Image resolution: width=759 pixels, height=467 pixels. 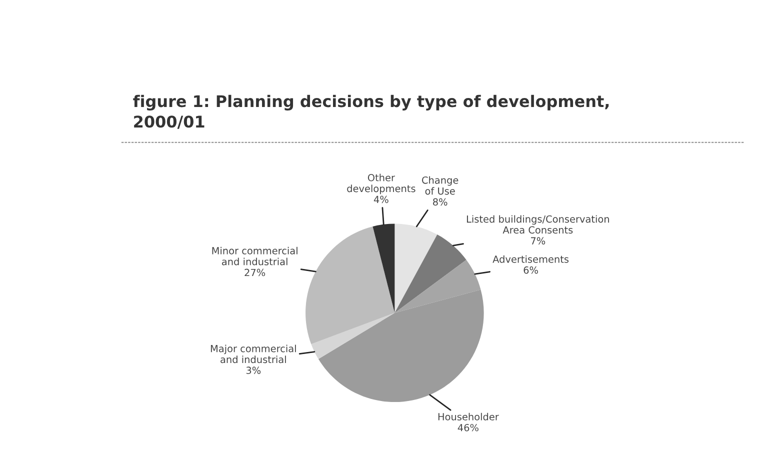 I want to click on data-label: 3%, so click(x=253, y=370).